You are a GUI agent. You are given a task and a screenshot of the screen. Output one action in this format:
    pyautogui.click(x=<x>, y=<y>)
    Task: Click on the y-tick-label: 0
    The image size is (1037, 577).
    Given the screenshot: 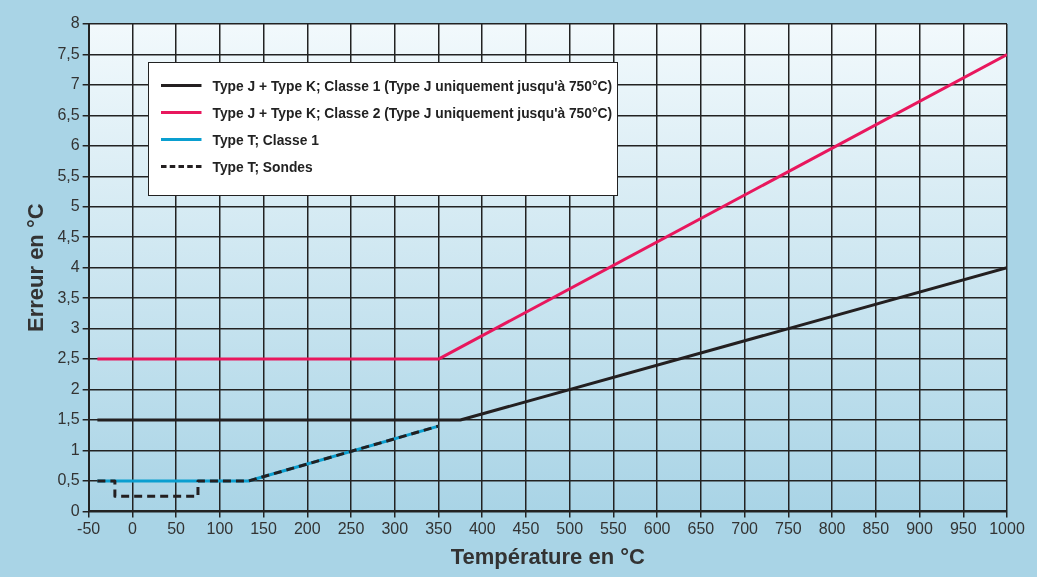 What is the action you would take?
    pyautogui.click(x=75, y=510)
    